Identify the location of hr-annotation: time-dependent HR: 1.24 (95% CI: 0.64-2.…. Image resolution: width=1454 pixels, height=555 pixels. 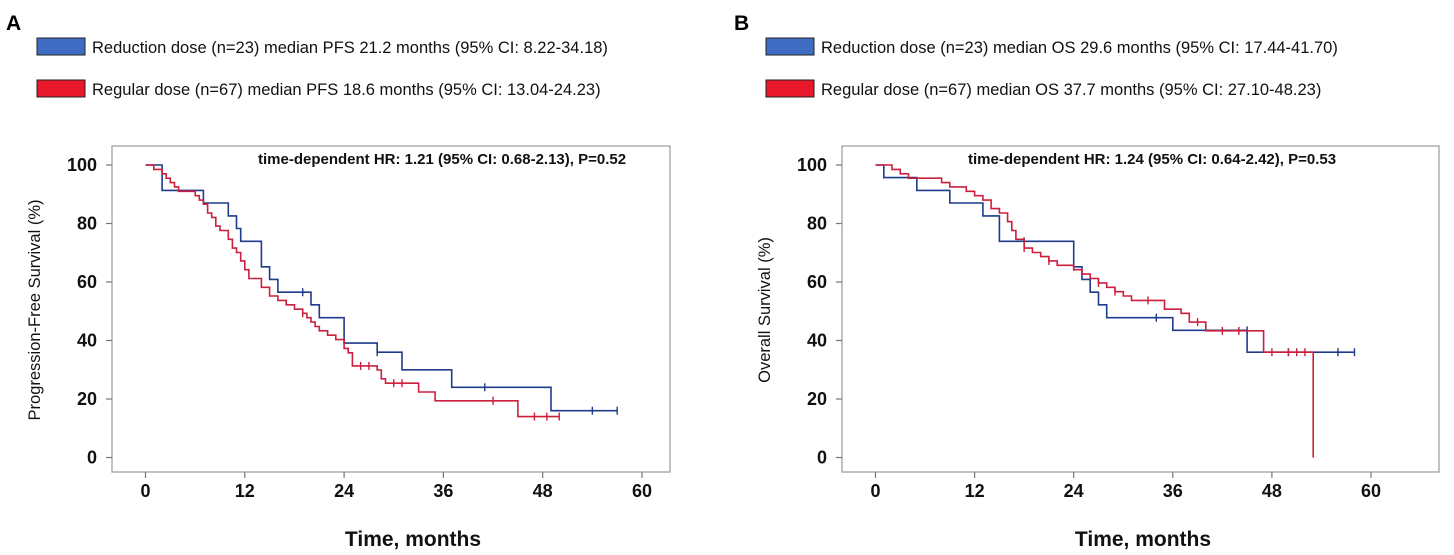
(1152, 159).